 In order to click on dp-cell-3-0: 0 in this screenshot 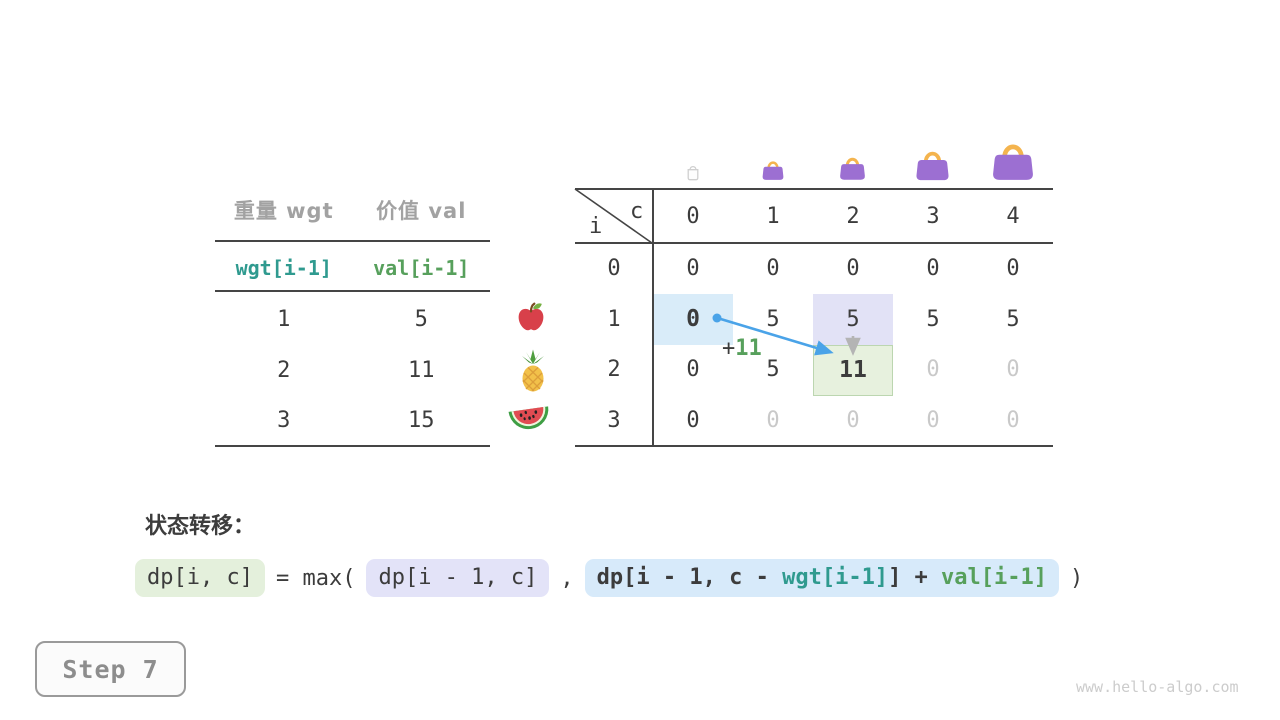, I will do `click(693, 421)`.